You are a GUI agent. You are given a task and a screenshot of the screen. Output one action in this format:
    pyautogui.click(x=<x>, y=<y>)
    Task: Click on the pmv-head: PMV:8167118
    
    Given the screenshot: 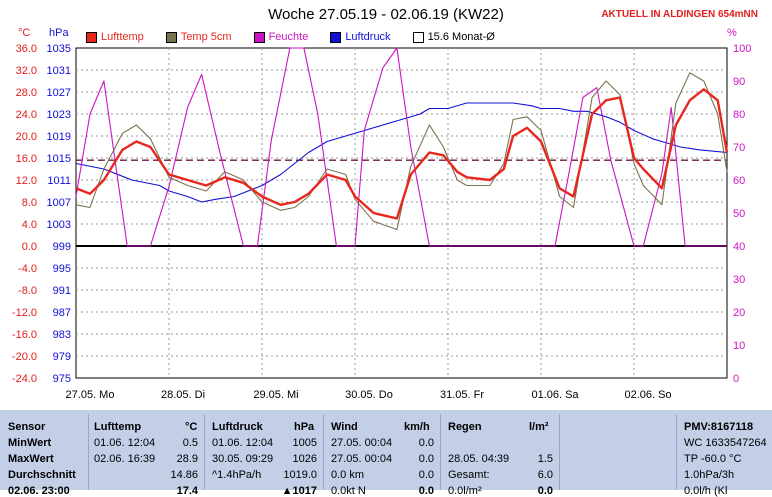 What is the action you would take?
    pyautogui.click(x=719, y=427)
    